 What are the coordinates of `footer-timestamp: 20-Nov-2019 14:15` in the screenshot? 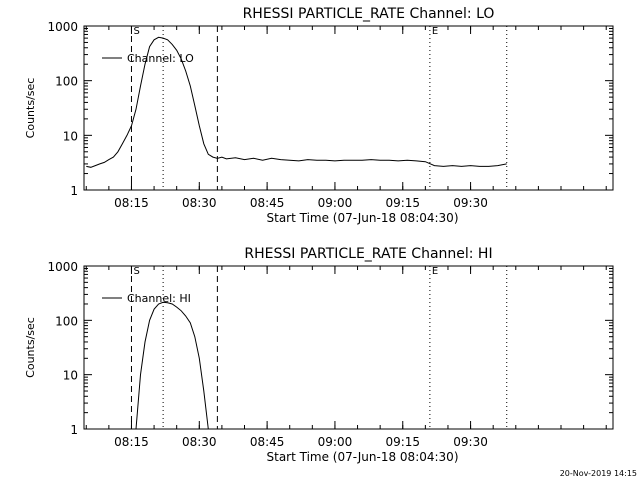 It's located at (598, 473).